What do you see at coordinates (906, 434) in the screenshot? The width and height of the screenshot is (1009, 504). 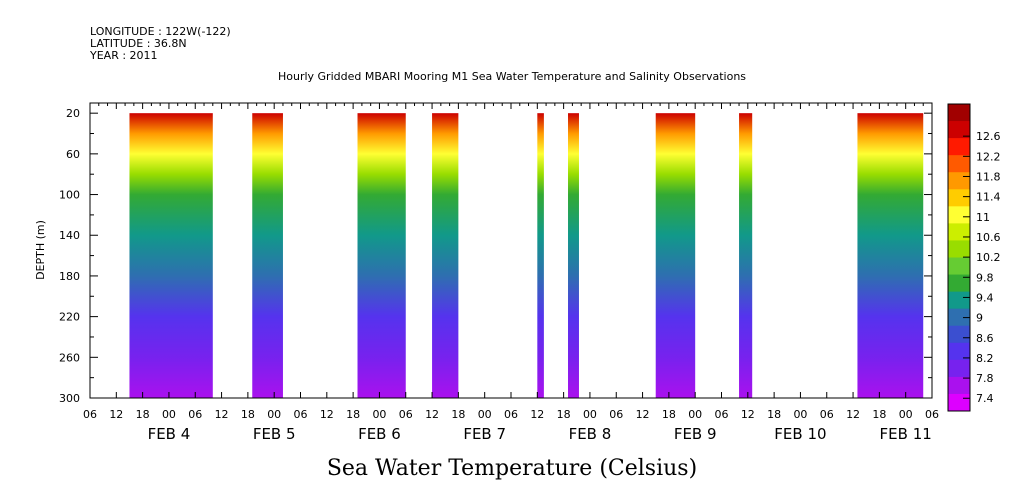 I see `date-label: FEB 11` at bounding box center [906, 434].